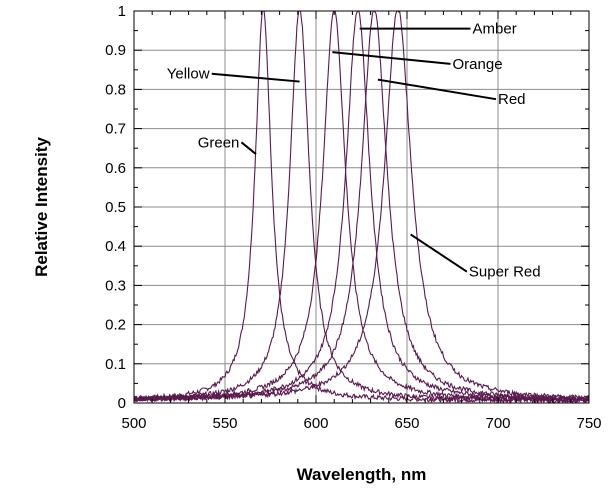 The image size is (608, 491). I want to click on label-amber: Amber, so click(495, 29).